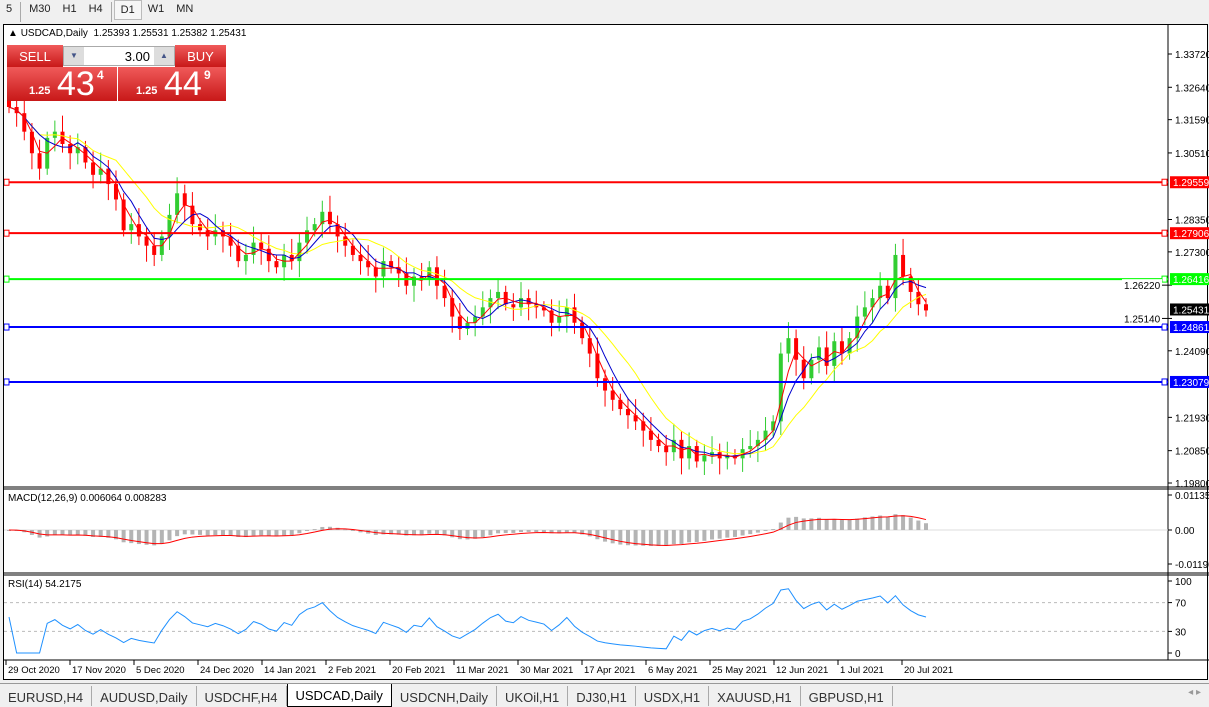  What do you see at coordinates (137, 56) in the screenshot?
I see `lot-value: 3.00` at bounding box center [137, 56].